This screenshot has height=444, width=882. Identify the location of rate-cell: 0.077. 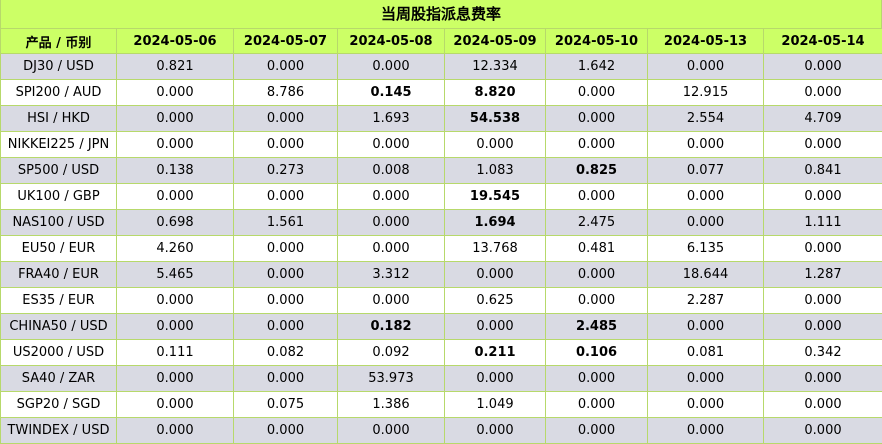
(706, 171).